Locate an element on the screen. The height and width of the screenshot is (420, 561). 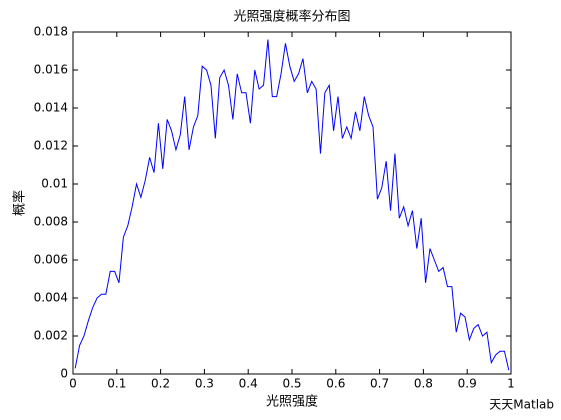
y-tick-label: 0 is located at coordinates (64, 374).